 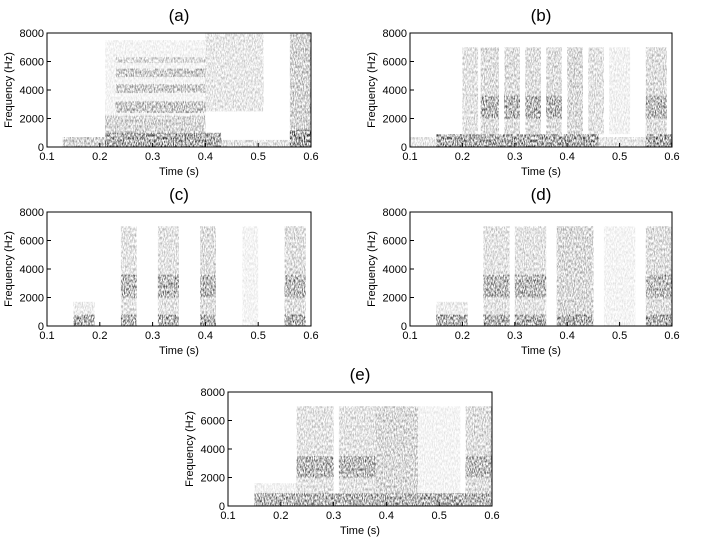 I want to click on panel-title: (b), so click(x=541, y=15).